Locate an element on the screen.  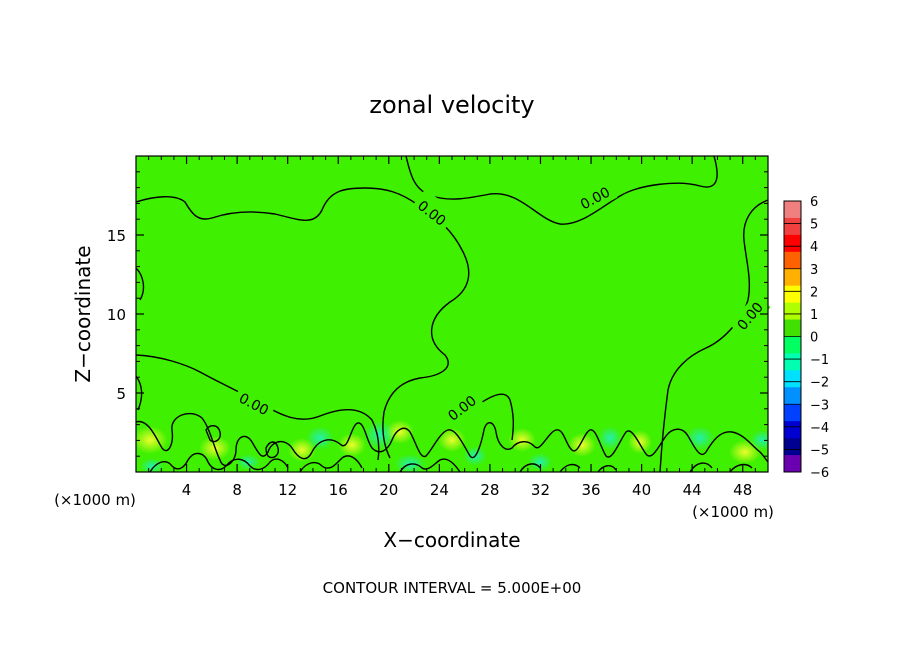
x-tick-label: 48 is located at coordinates (742, 490).